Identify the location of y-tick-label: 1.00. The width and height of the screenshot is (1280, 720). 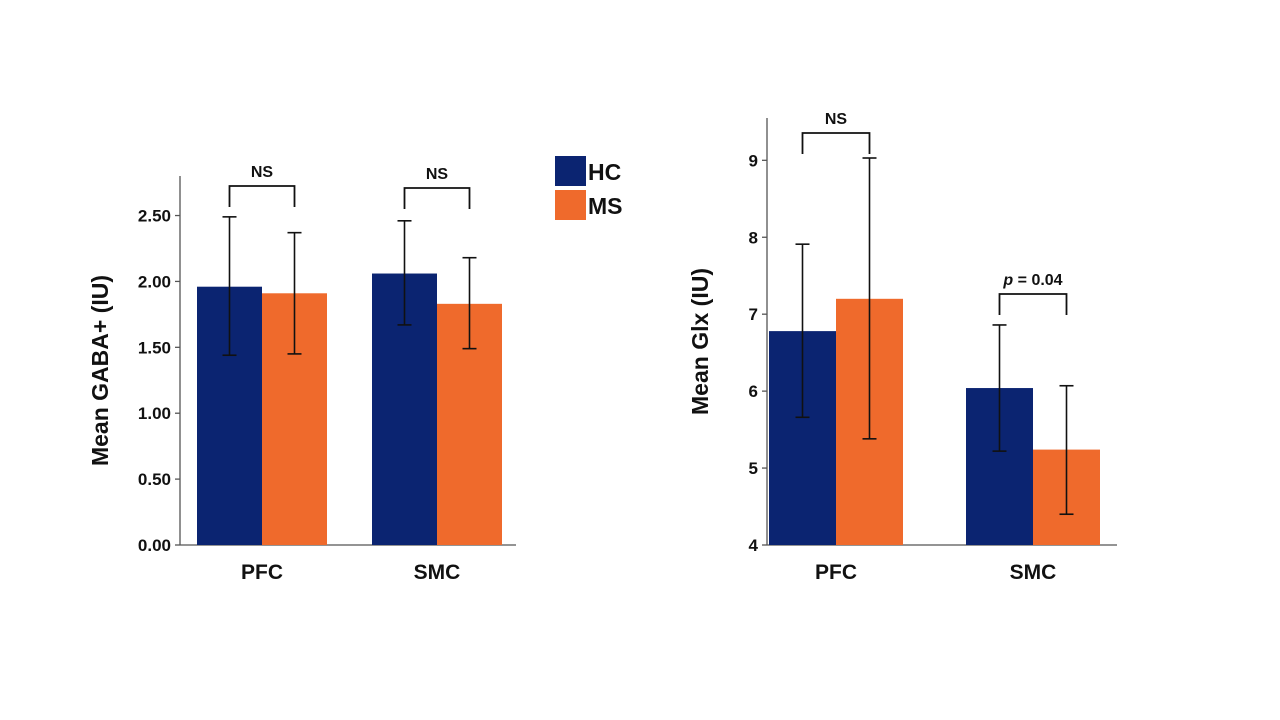
(154, 413).